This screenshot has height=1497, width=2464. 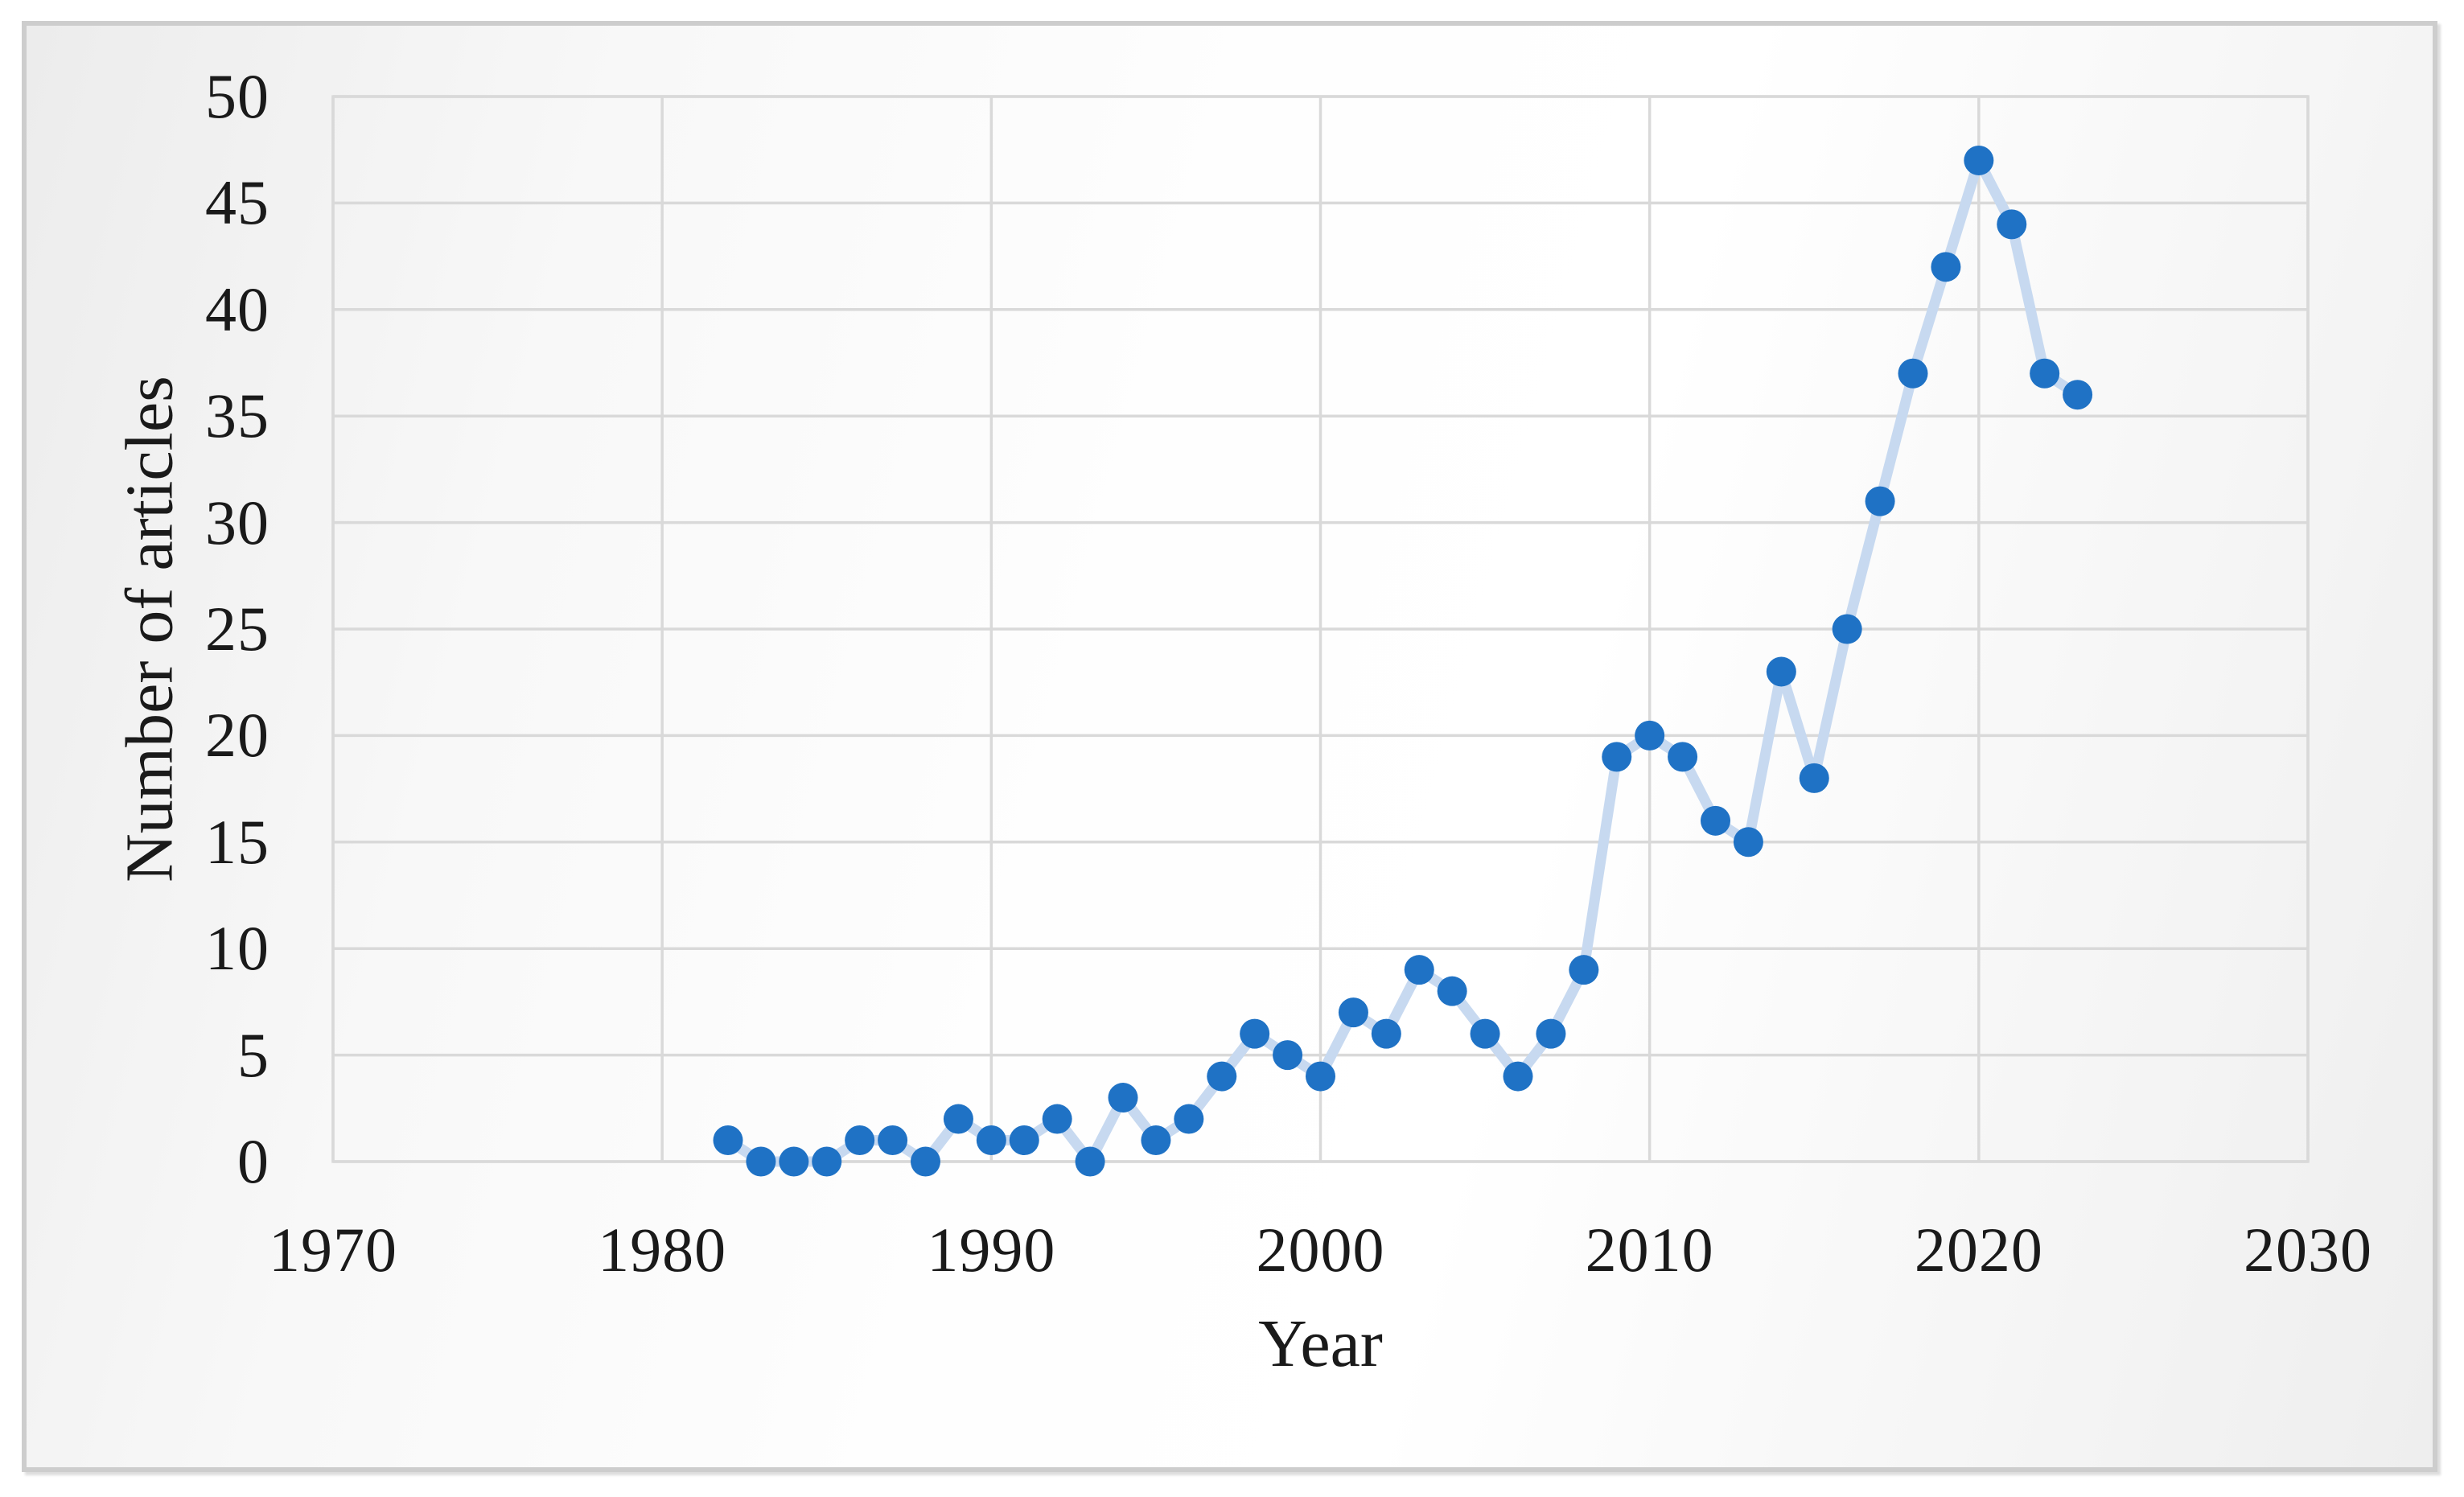 What do you see at coordinates (1814, 778) in the screenshot?
I see `data-point-2015` at bounding box center [1814, 778].